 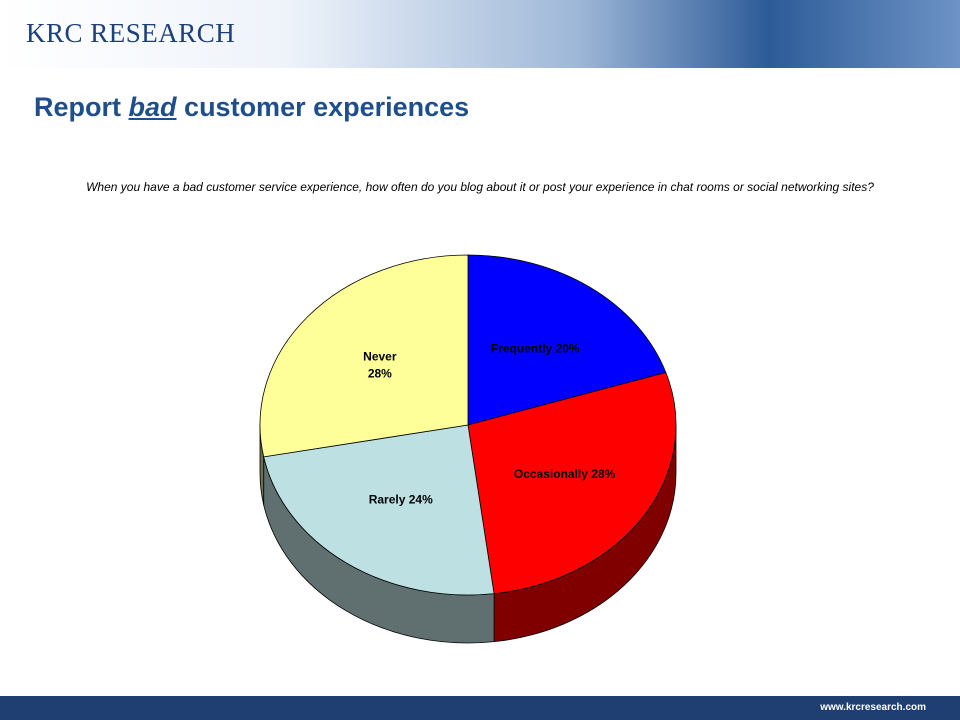 What do you see at coordinates (327, 107) in the screenshot?
I see `title-part: customer experiences` at bounding box center [327, 107].